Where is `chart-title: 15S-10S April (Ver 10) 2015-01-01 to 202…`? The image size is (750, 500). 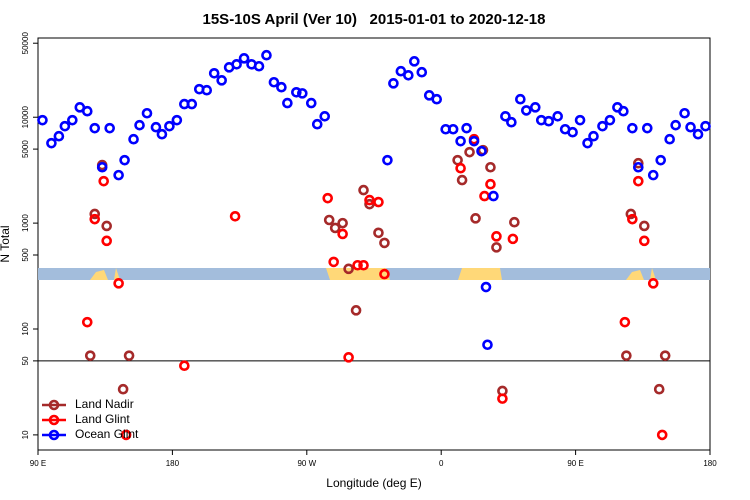
chart-title: 15S-10S April (Ver 10) 2015-01-01 to 202… is located at coordinates (374, 19).